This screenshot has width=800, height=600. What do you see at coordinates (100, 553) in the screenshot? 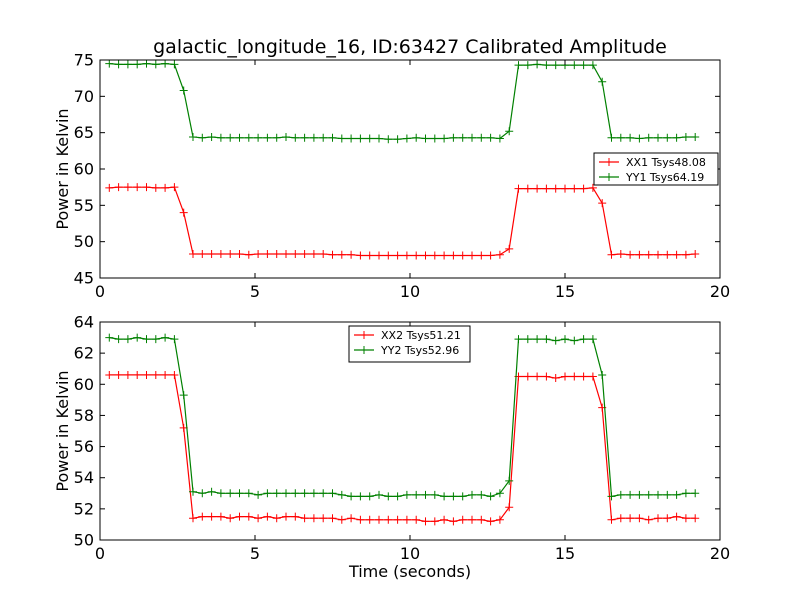
I see `x-tick-label: 0` at bounding box center [100, 553].